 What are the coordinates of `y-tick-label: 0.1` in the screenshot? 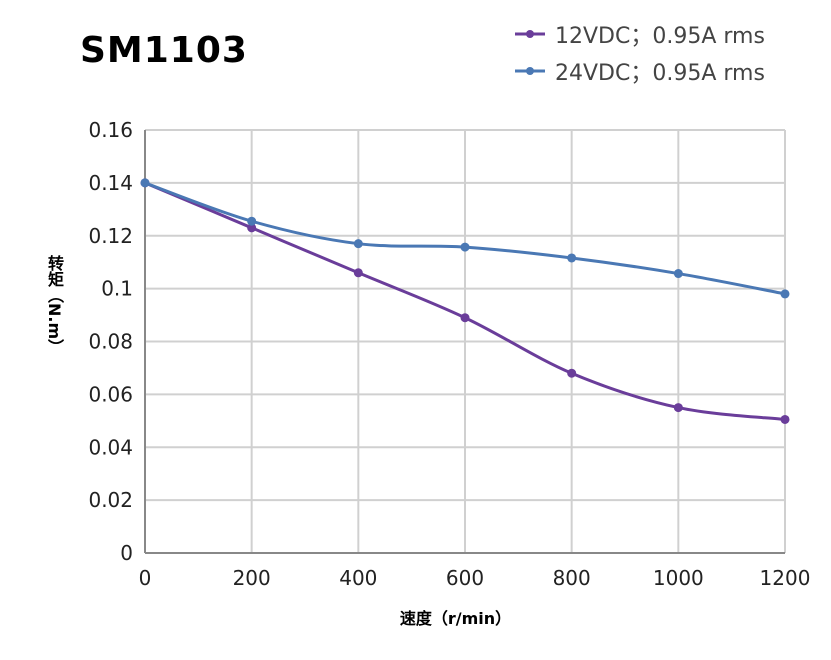 It's located at (117, 289).